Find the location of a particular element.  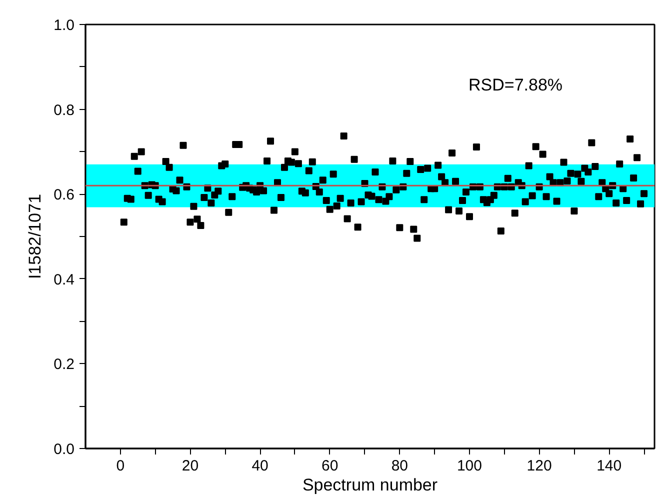

x-tick-label: 60 is located at coordinates (330, 466).